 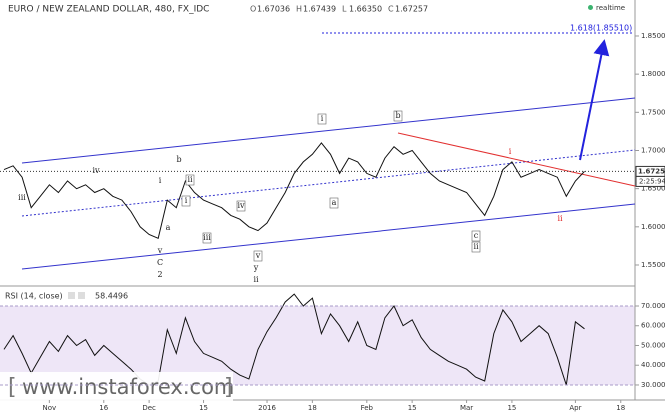 I want to click on x-tick-label: 16, so click(x=103, y=408).